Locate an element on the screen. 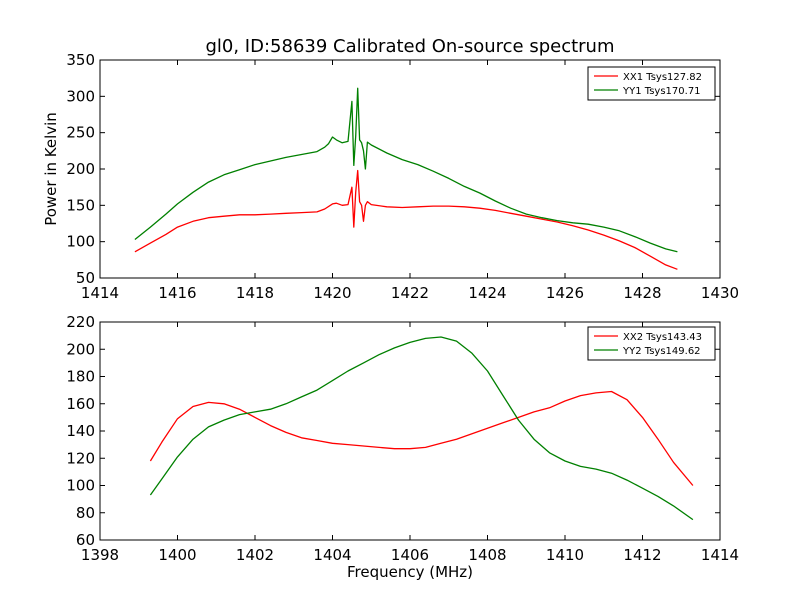 This screenshot has width=800, height=600. x-tick-label: 1428 is located at coordinates (642, 293).